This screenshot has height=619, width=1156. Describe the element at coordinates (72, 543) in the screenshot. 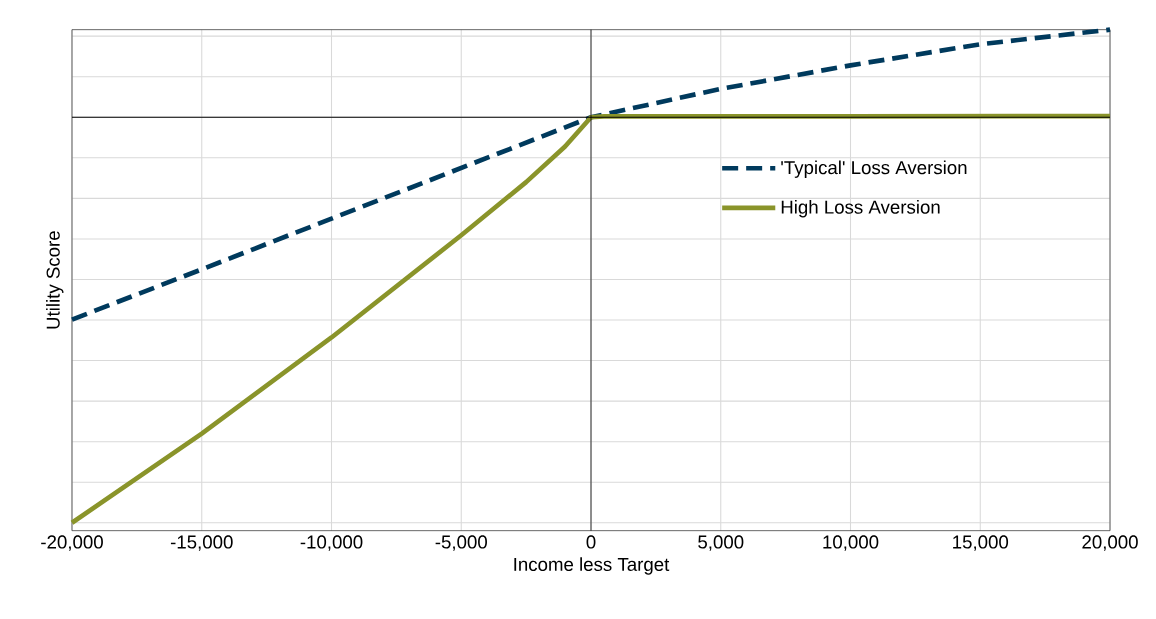

I see `x-tick-label: -20,000` at that location.